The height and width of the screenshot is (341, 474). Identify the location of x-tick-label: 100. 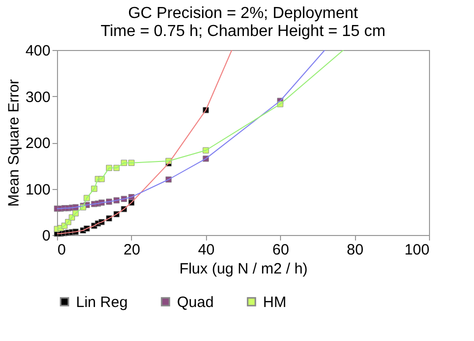
(417, 250).